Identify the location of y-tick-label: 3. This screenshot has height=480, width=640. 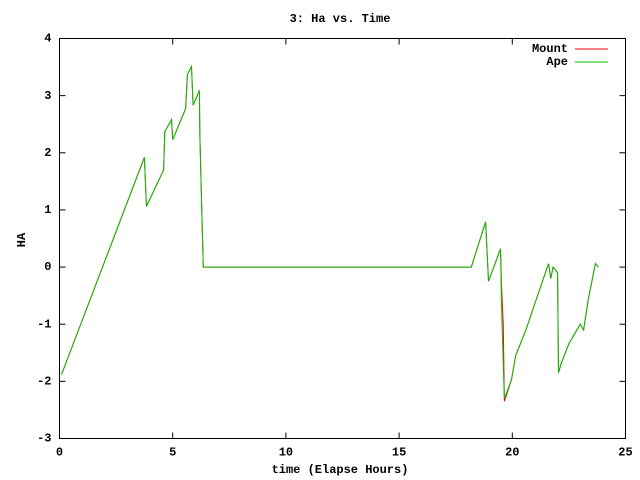
(47, 96).